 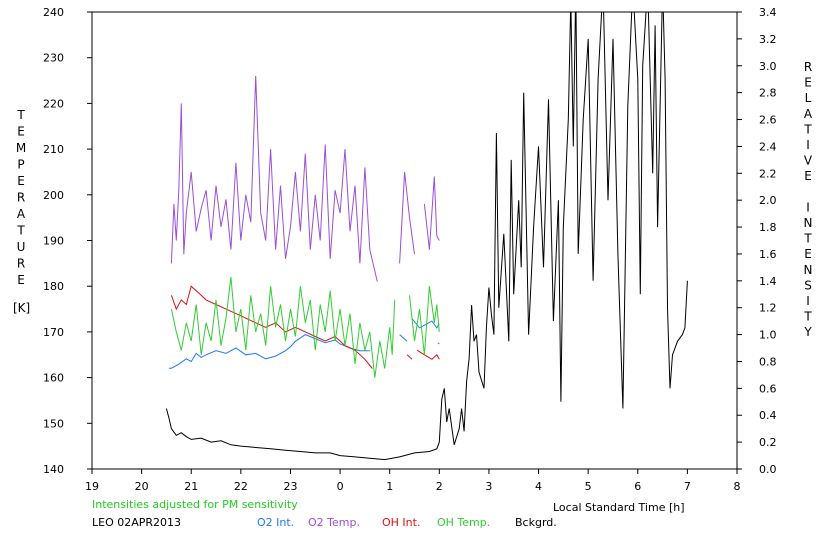 What do you see at coordinates (588, 486) in the screenshot?
I see `x-tick-label: 5` at bounding box center [588, 486].